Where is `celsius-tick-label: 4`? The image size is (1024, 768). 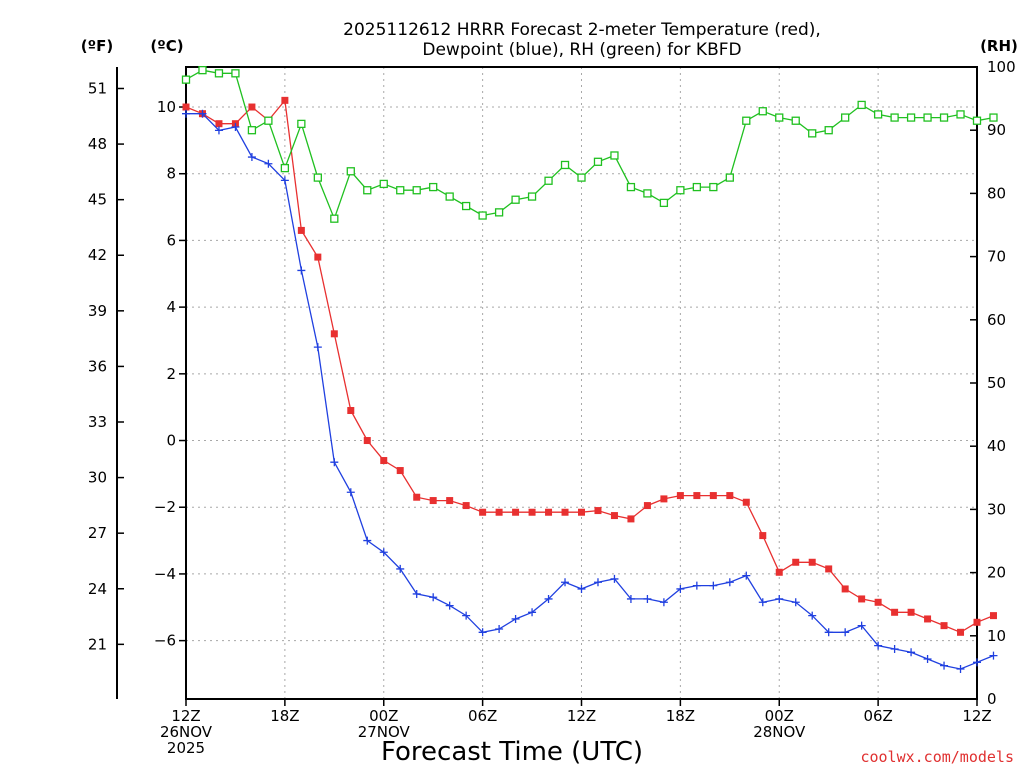
celsius-tick-label: 4 is located at coordinates (171, 307).